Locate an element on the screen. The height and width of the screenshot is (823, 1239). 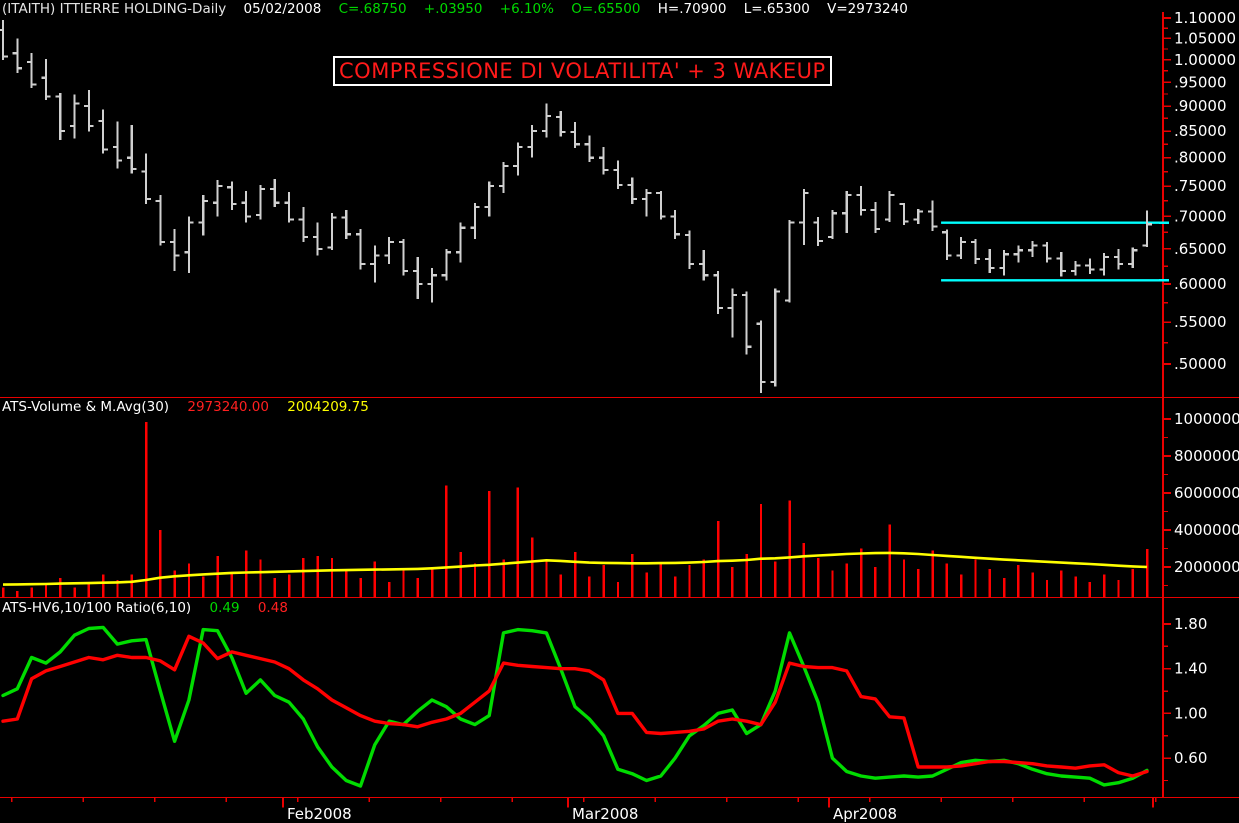
header-date: 05/02/2008 is located at coordinates (282, 9).